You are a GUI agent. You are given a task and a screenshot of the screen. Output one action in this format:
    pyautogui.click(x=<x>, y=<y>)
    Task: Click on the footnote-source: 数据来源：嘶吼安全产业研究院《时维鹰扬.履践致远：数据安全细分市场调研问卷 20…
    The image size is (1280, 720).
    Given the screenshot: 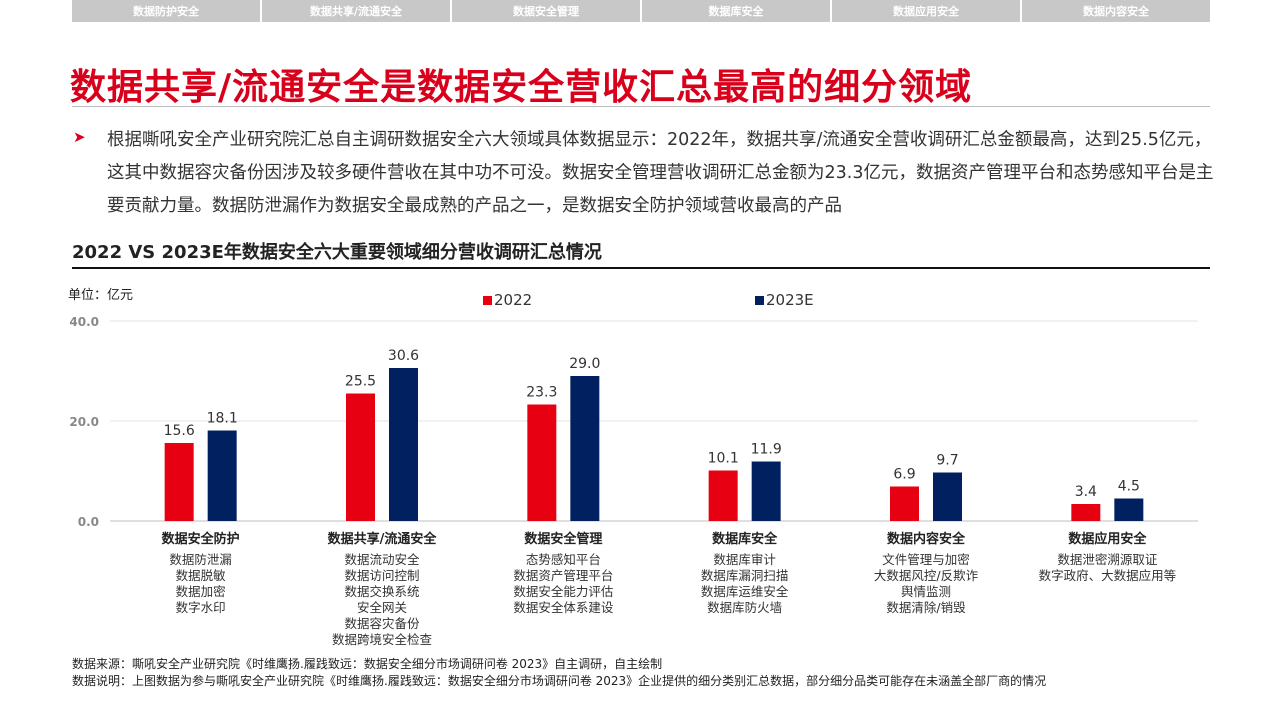 What is the action you would take?
    pyautogui.click(x=367, y=664)
    